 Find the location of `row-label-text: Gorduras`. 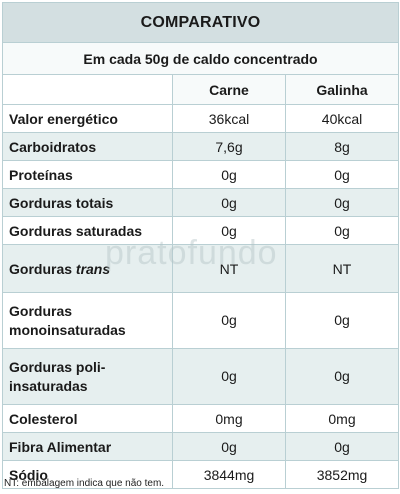

row-label-text: Gorduras is located at coordinates (42, 268).